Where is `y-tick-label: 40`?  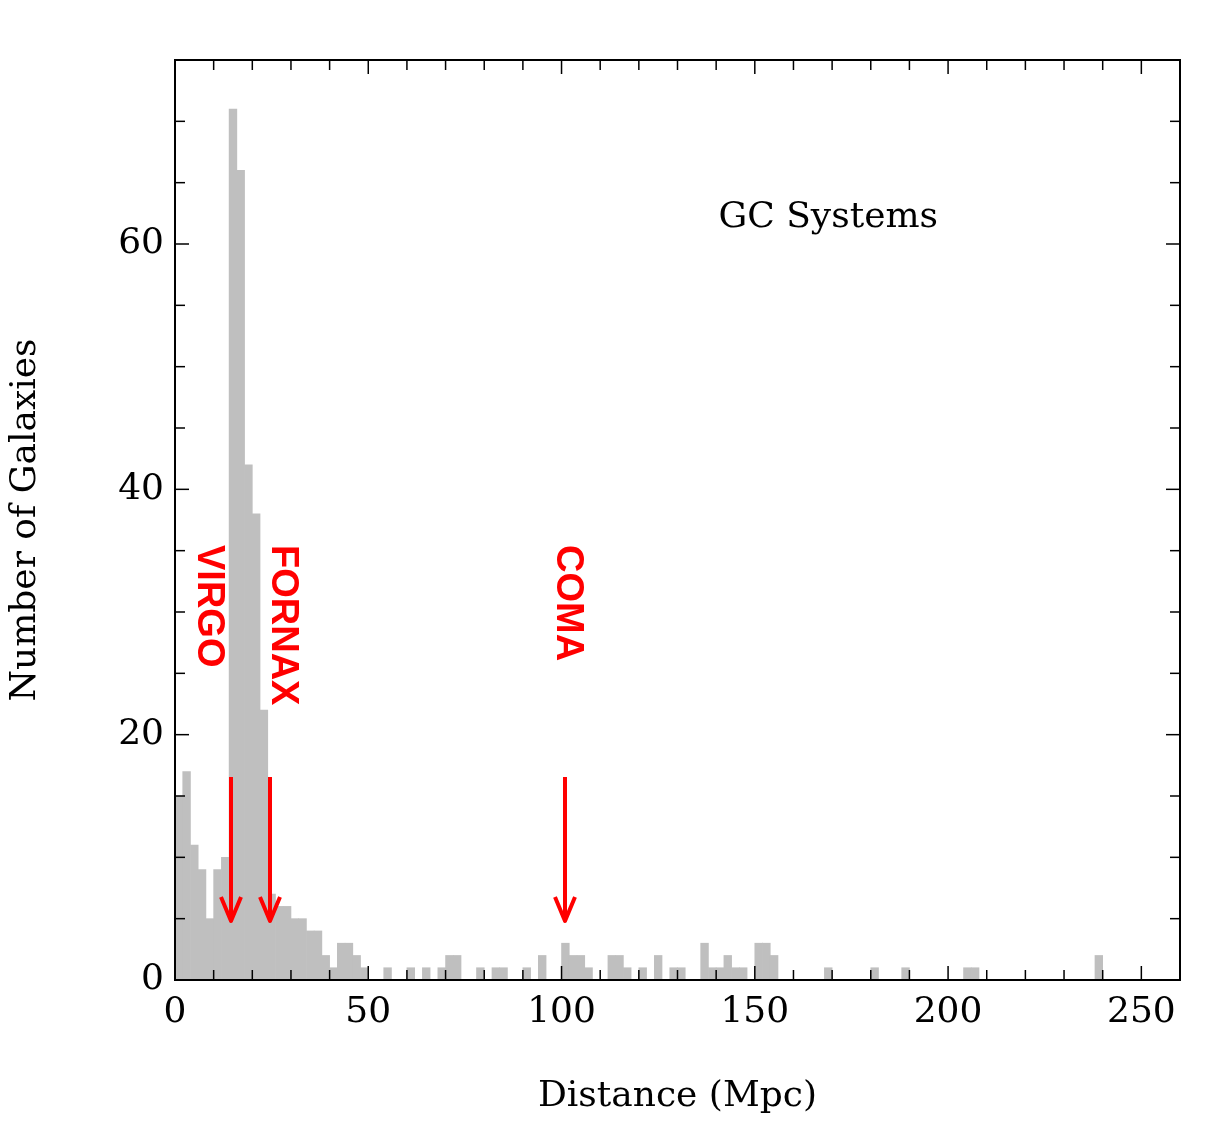
y-tick-label: 40 is located at coordinates (141, 486).